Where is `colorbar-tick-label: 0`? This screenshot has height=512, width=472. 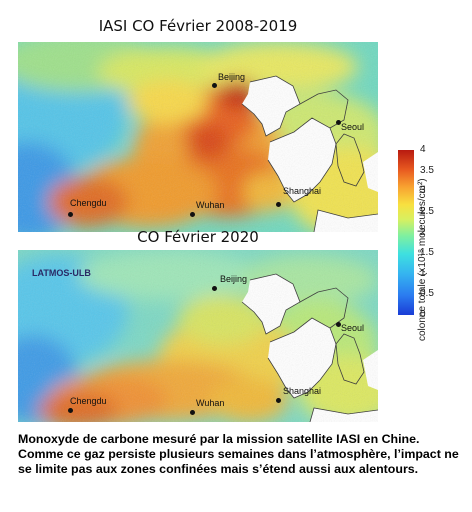
colorbar-tick-label: 0 is located at coordinates (423, 314).